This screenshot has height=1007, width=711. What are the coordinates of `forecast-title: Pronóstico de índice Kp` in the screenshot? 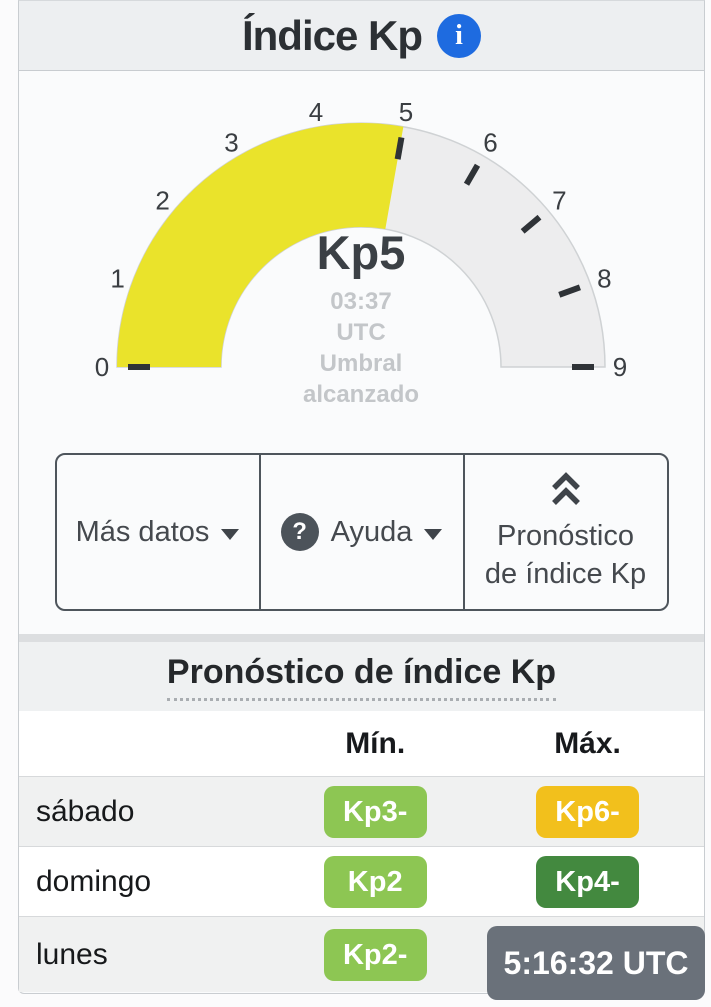 It's located at (361, 677).